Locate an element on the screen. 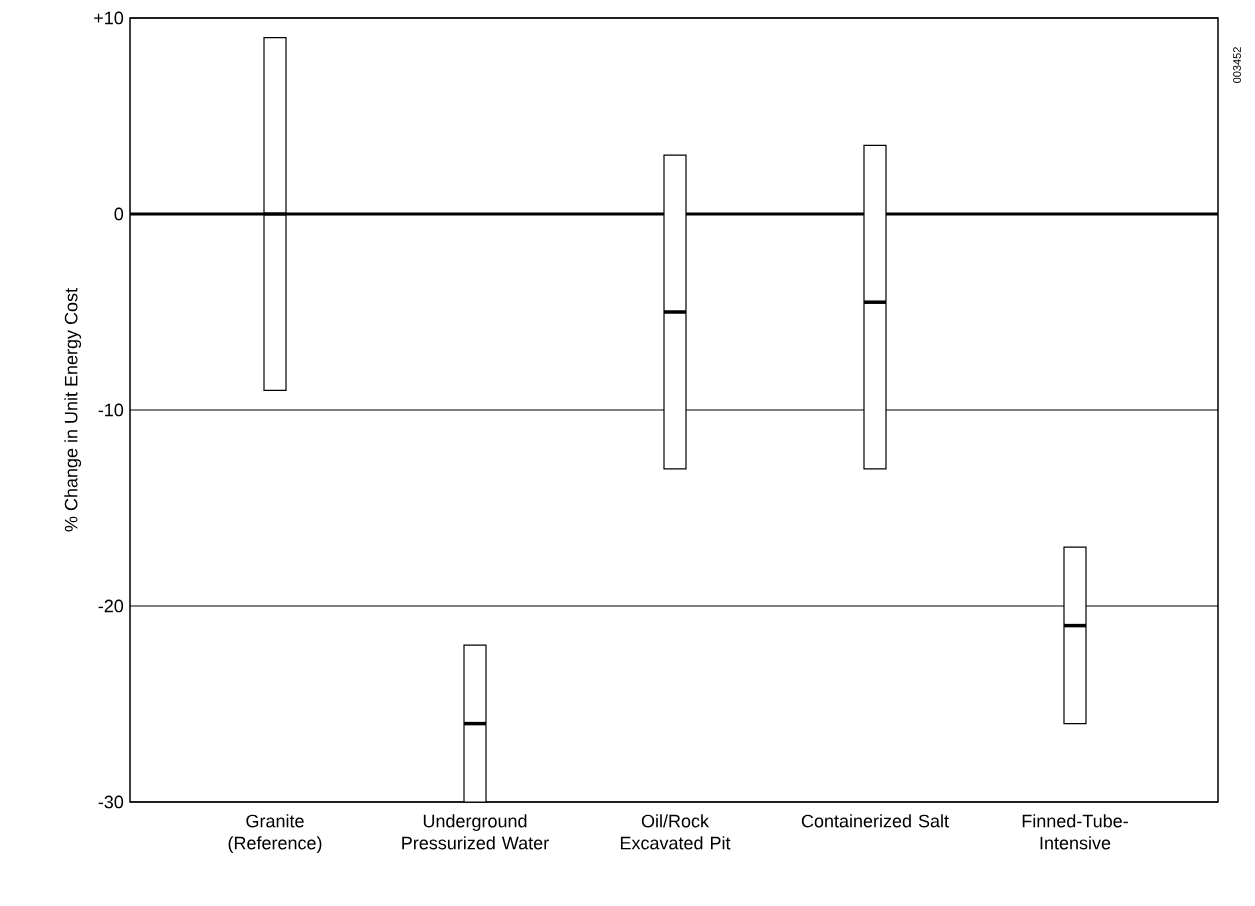 This screenshot has width=1255, height=906. y-tick-label: -20 is located at coordinates (111, 606).